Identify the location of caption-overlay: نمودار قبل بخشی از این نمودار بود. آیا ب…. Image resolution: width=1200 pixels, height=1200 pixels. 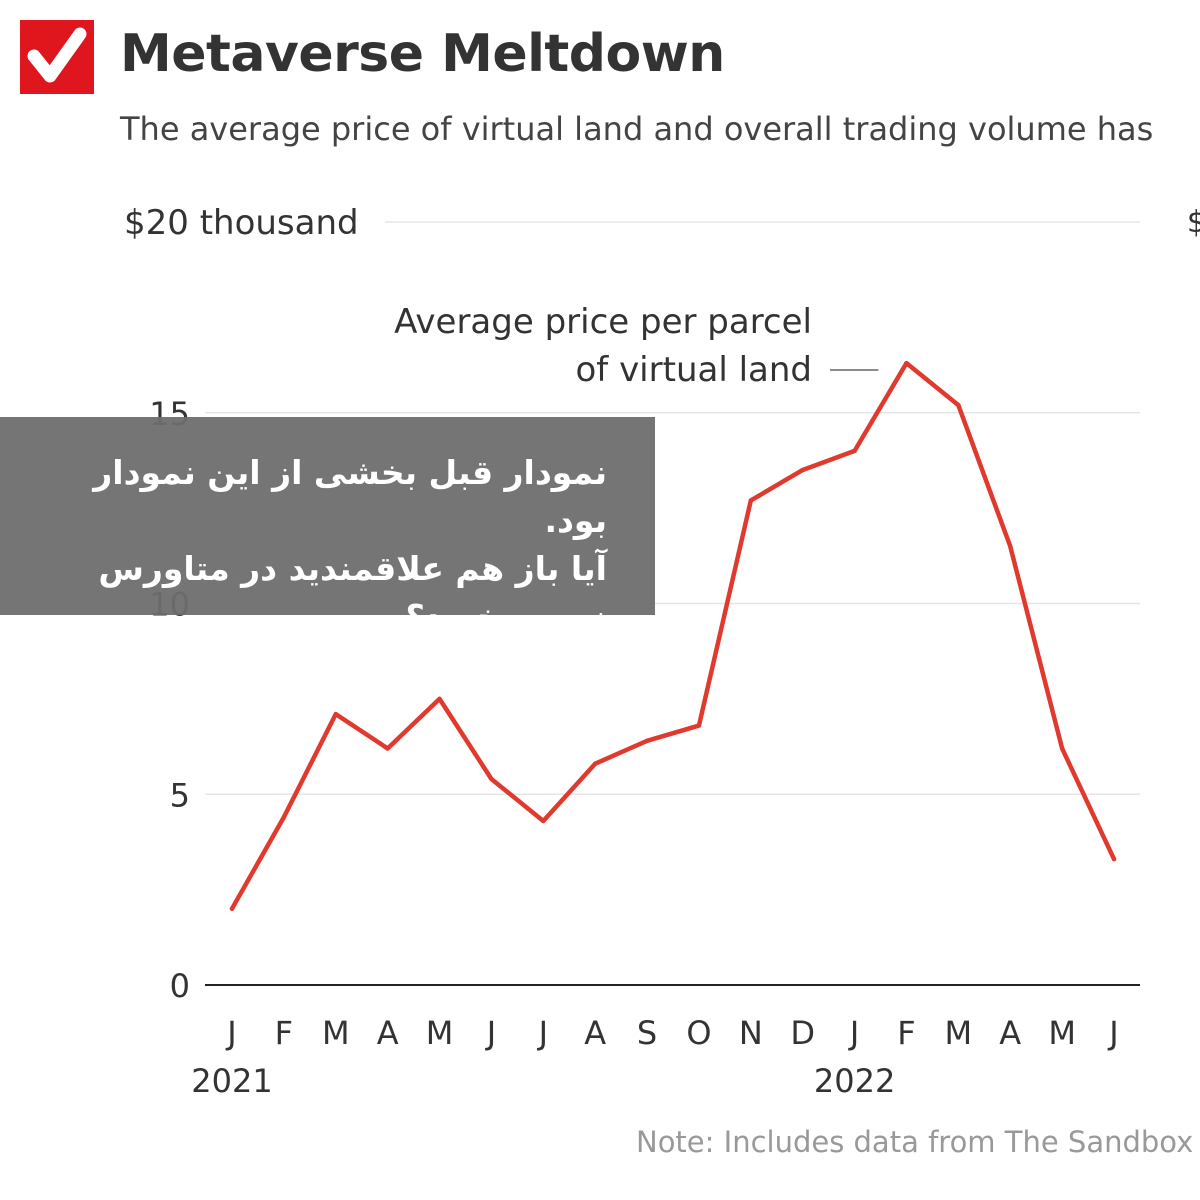
(327, 526).